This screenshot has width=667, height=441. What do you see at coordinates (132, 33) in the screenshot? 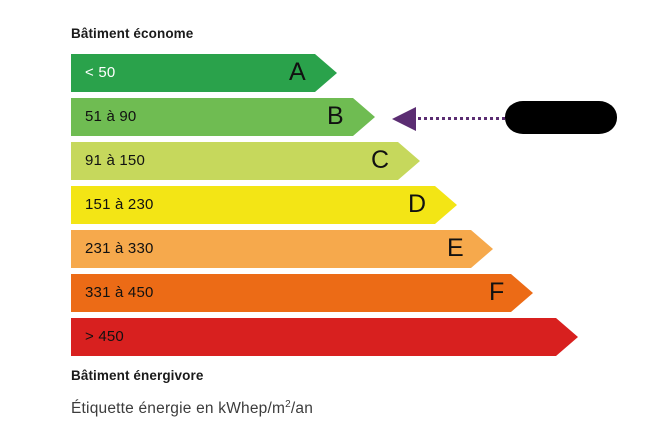
I see `top-caption: Bâtiment économe` at bounding box center [132, 33].